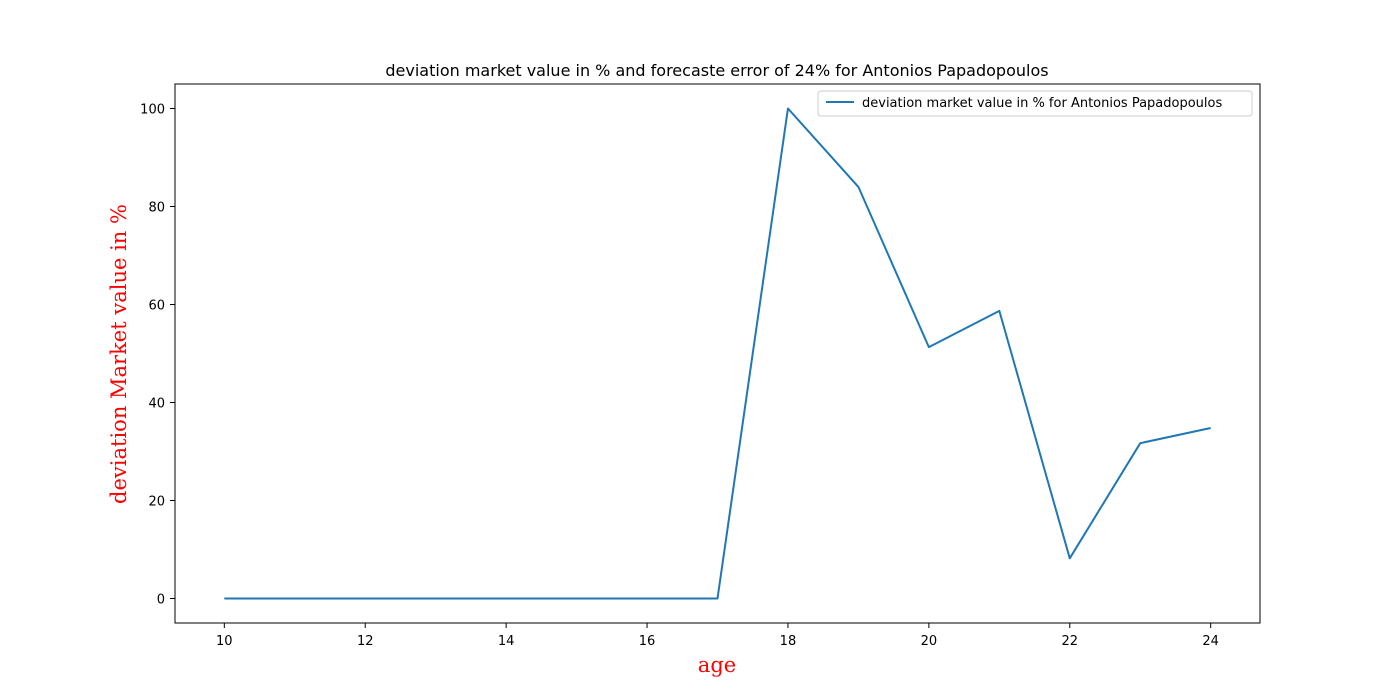  What do you see at coordinates (647, 641) in the screenshot?
I see `x-tick-label: 16` at bounding box center [647, 641].